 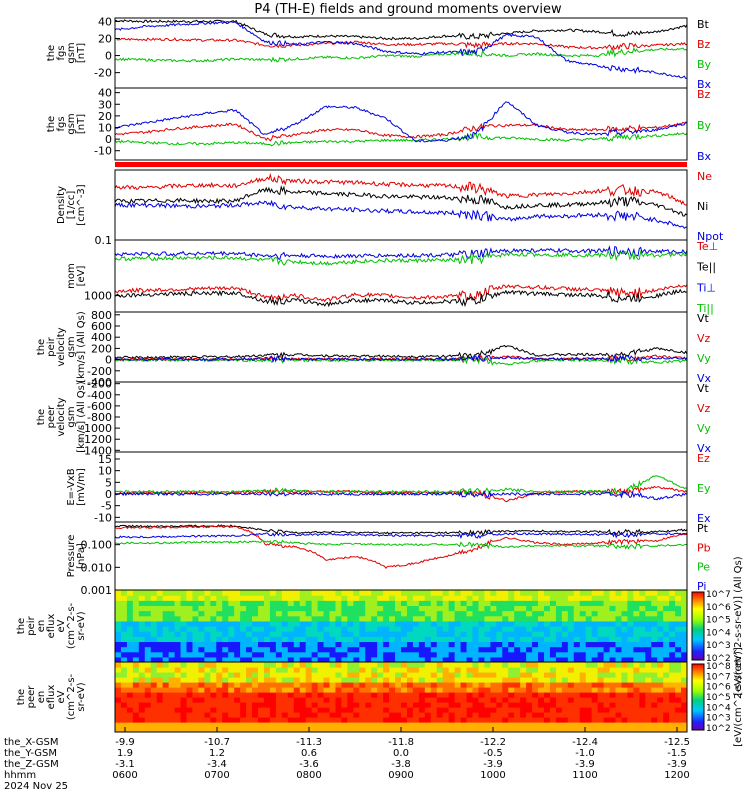 What do you see at coordinates (103, 73) in the screenshot?
I see `y-tick-label: -20` at bounding box center [103, 73].